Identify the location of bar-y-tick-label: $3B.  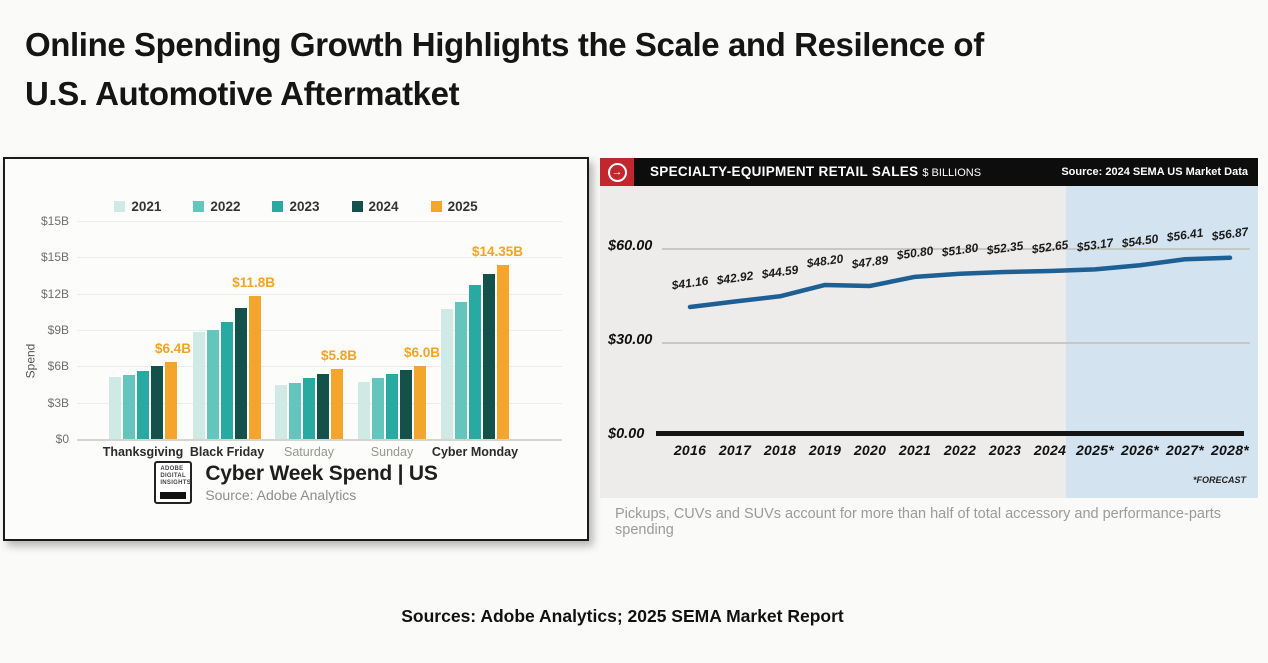
(58, 402).